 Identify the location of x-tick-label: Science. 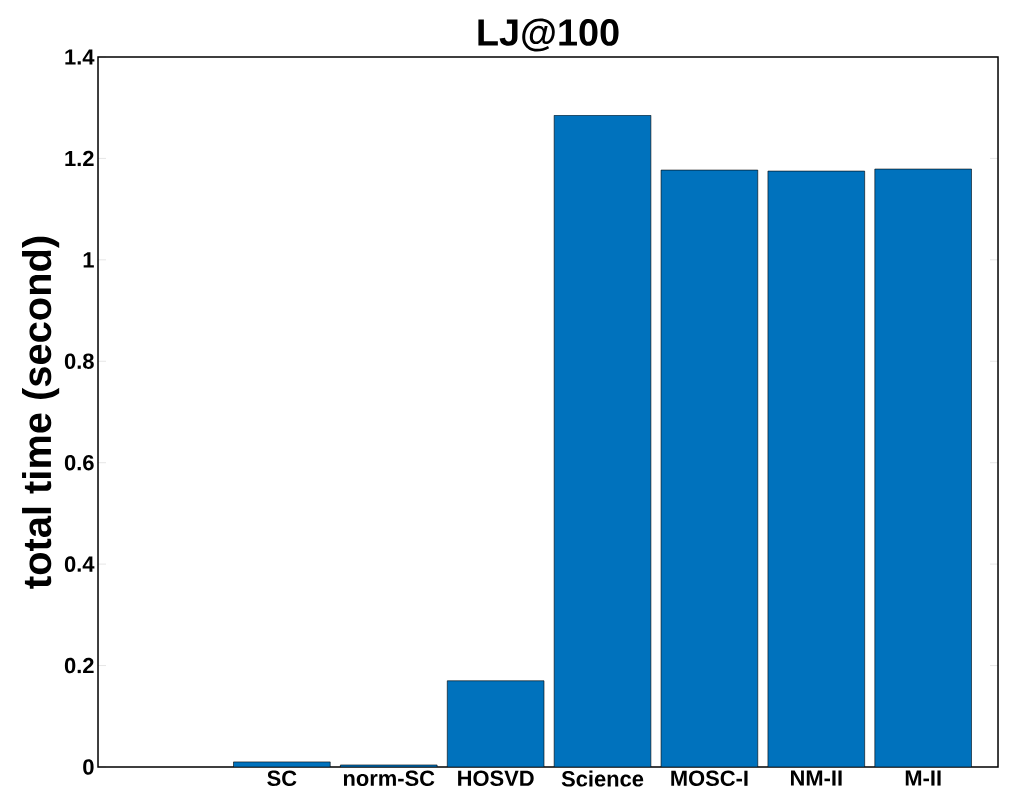
(602, 778).